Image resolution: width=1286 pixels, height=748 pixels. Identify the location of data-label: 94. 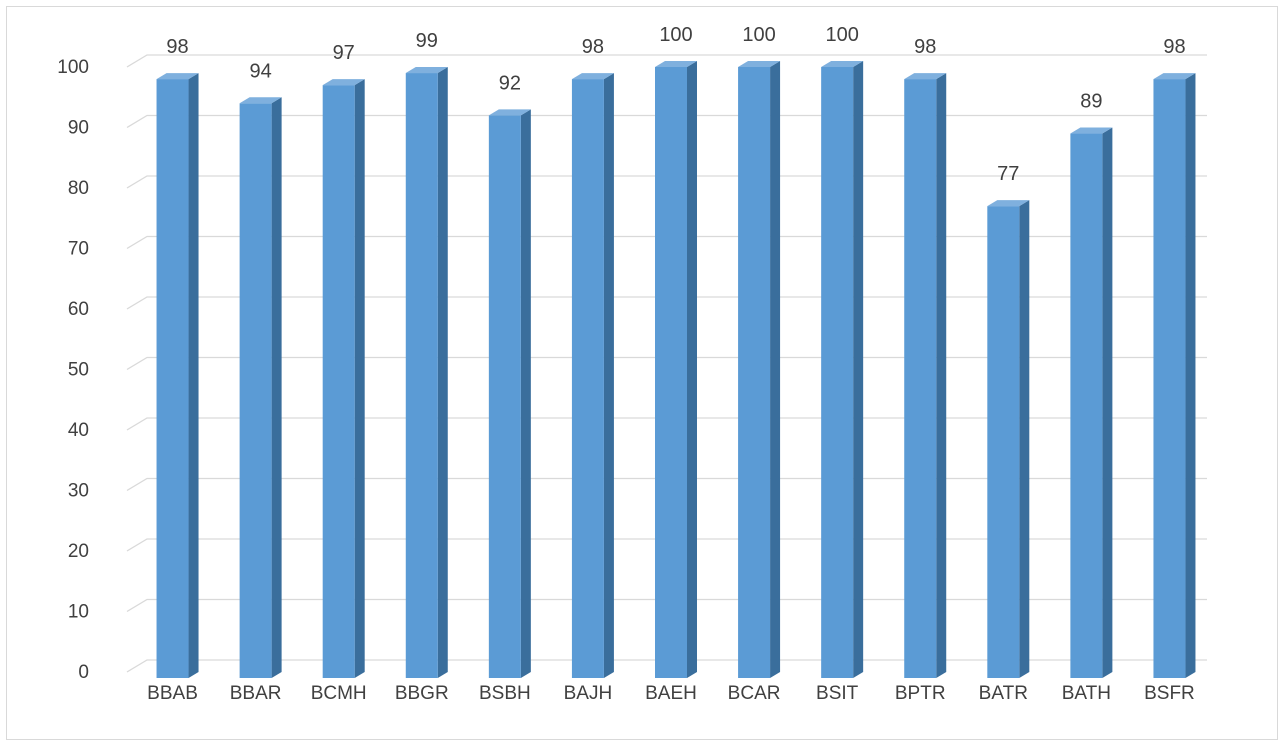
(260, 71).